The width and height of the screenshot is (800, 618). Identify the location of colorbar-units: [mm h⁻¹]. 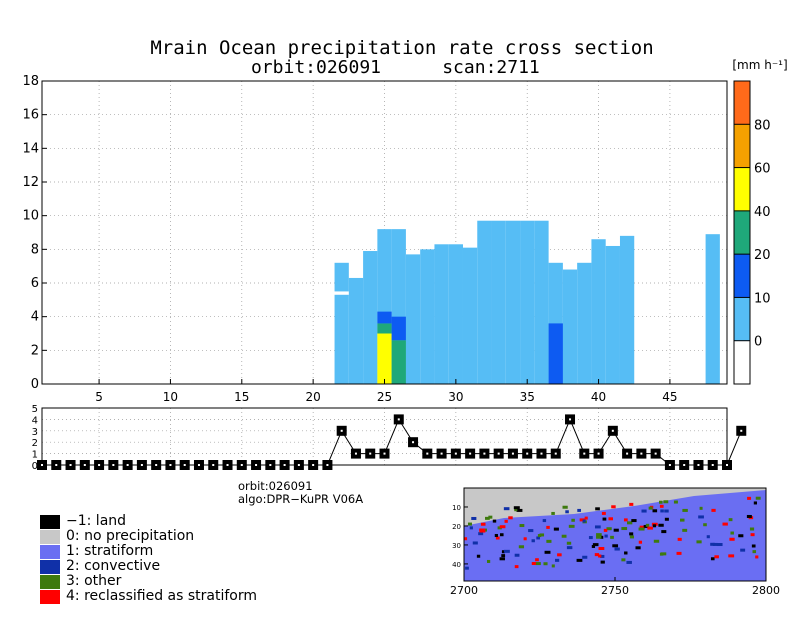
(759, 65).